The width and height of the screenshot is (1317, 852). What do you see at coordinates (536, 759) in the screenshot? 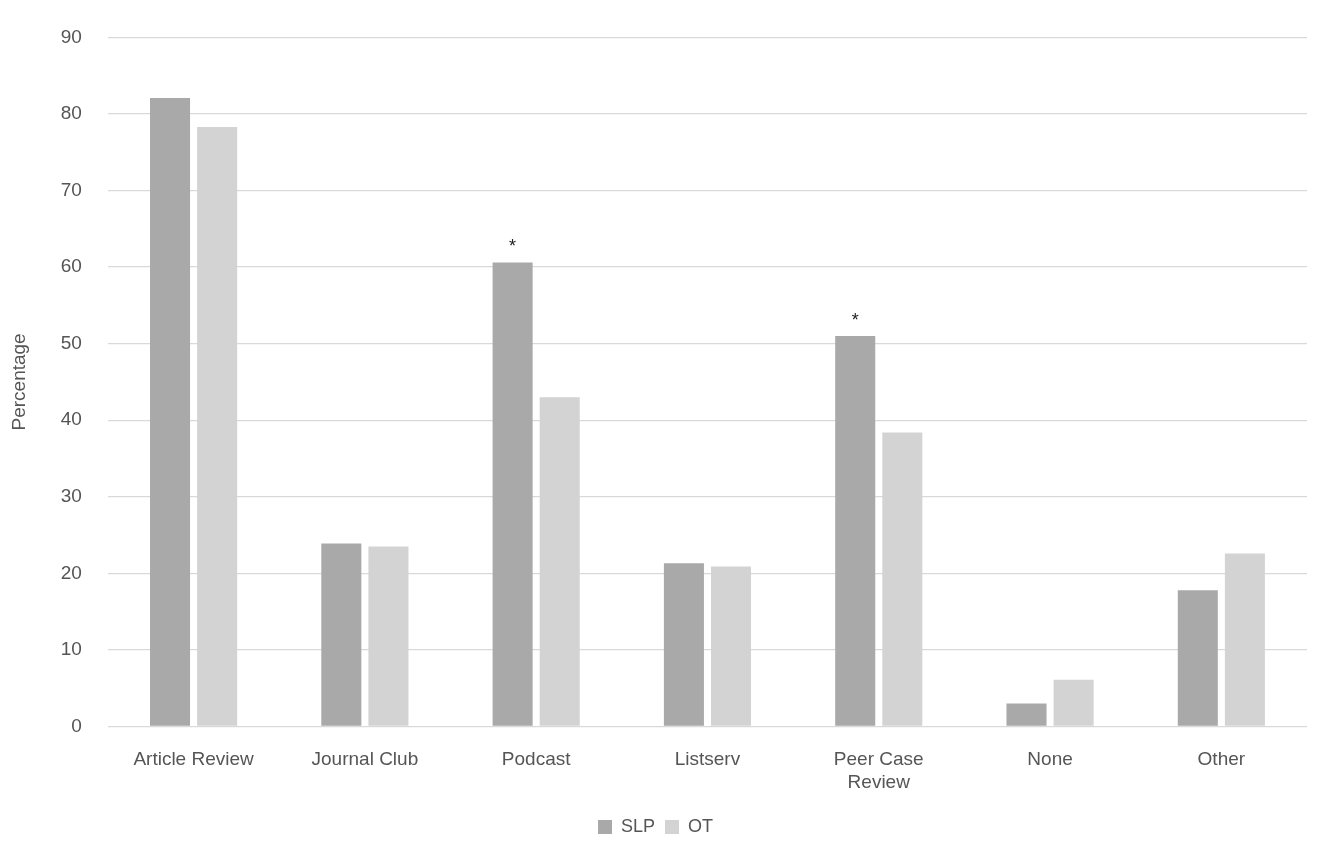
I see `x-tick-label: Podcast` at bounding box center [536, 759].